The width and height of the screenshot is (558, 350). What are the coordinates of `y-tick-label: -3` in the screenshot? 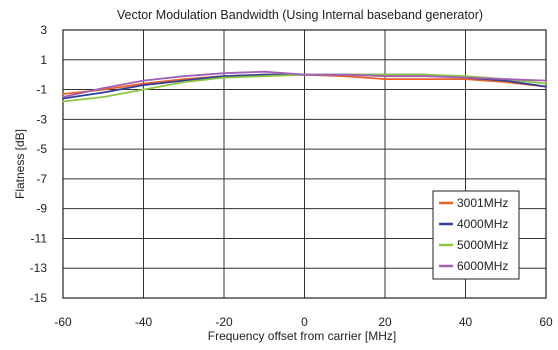 It's located at (41, 119).